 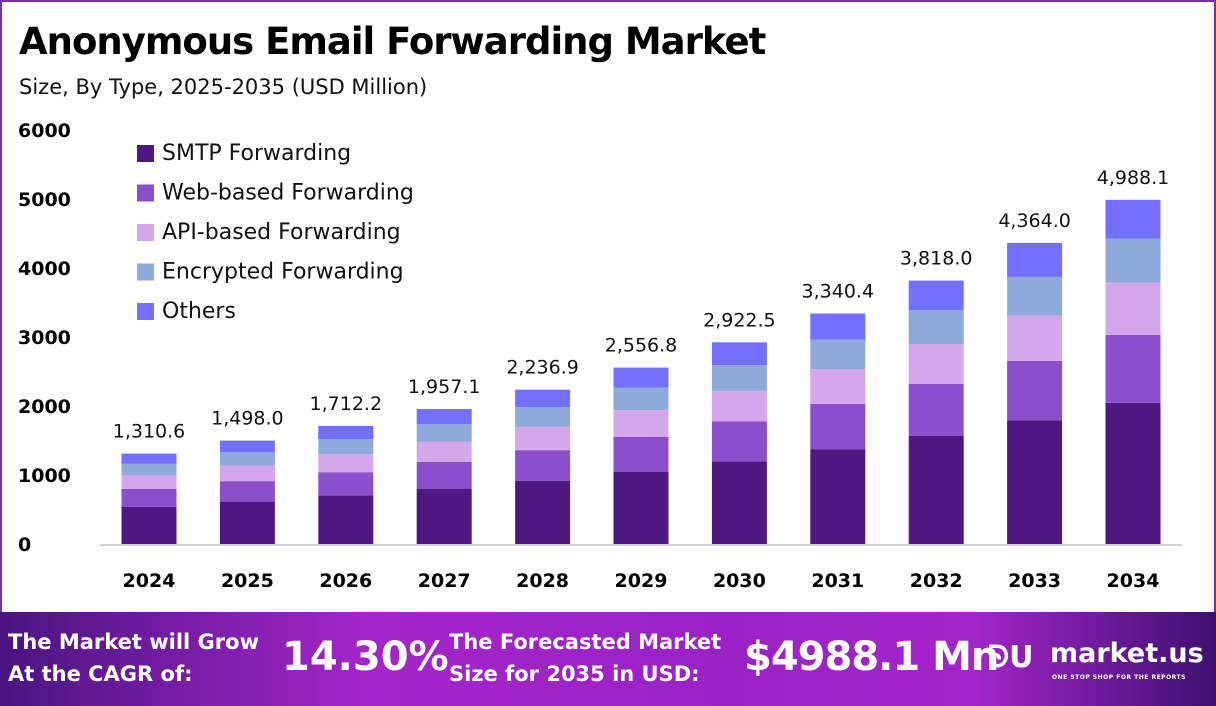 What do you see at coordinates (1034, 221) in the screenshot?
I see `total-data-label: 4,364.0` at bounding box center [1034, 221].